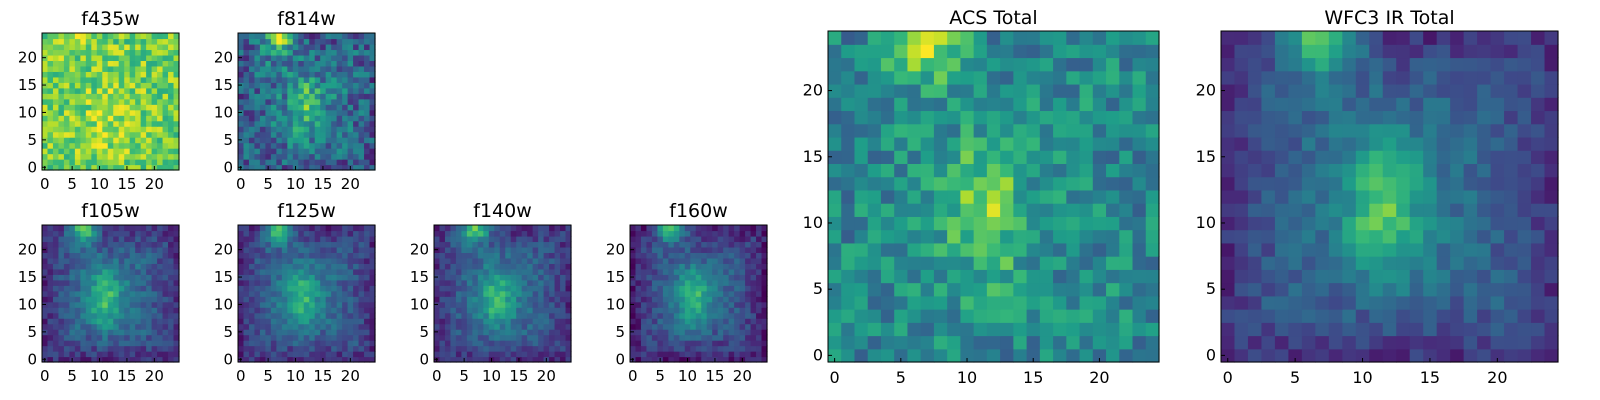  Describe the element at coordinates (223, 58) in the screenshot. I see `y-tick-label: 20` at that location.